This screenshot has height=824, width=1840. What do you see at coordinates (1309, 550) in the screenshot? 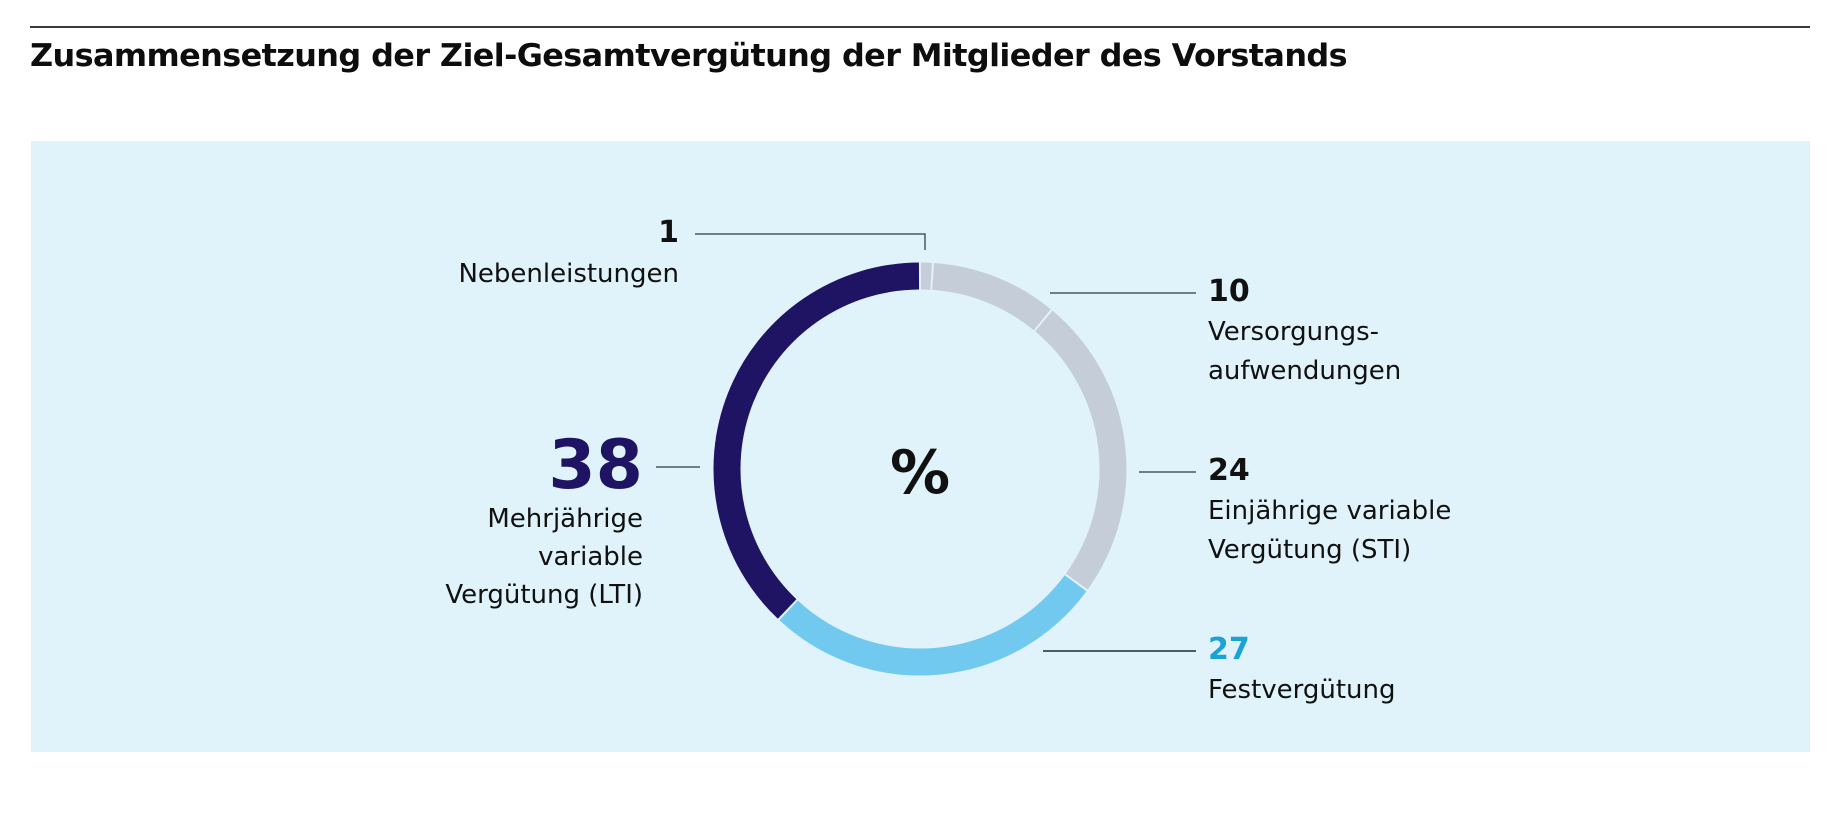
I see `slice-category-label: Vergütung (STI)` at bounding box center [1309, 550].